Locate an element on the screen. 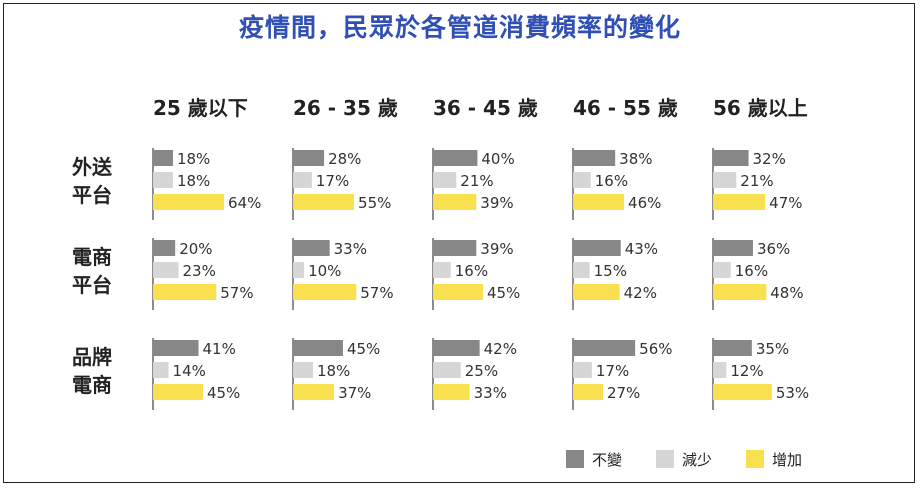 This screenshot has height=488, width=920. data-label: 10% is located at coordinates (324, 271).